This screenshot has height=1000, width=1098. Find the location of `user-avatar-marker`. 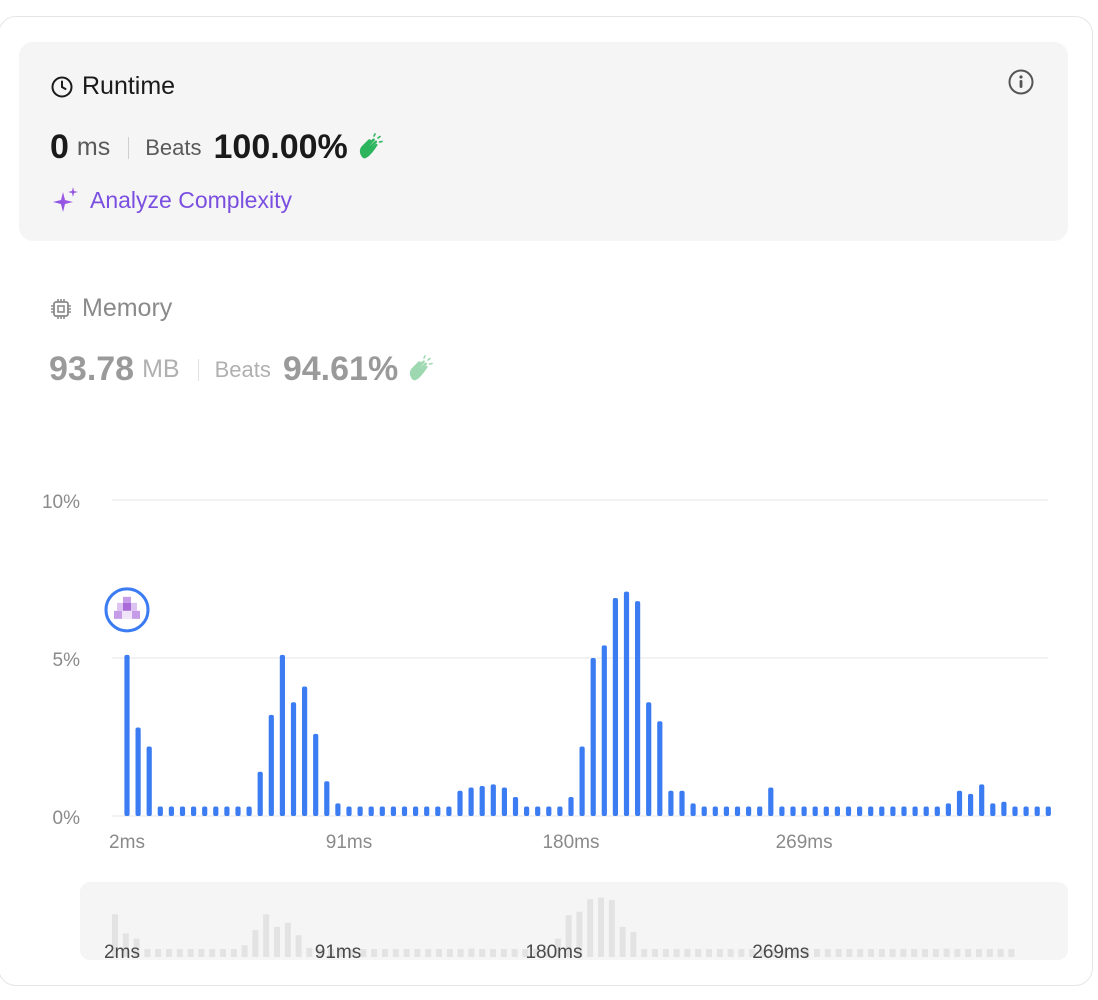

user-avatar-marker is located at coordinates (127, 610).